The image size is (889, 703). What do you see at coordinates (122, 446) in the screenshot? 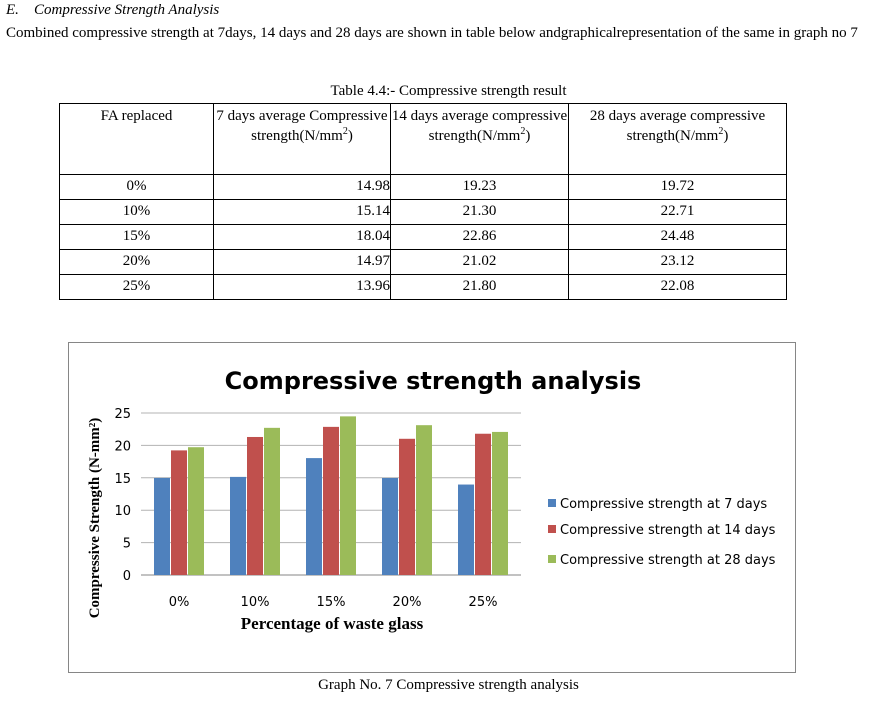
I see `y-tick-label: 20` at bounding box center [122, 446].